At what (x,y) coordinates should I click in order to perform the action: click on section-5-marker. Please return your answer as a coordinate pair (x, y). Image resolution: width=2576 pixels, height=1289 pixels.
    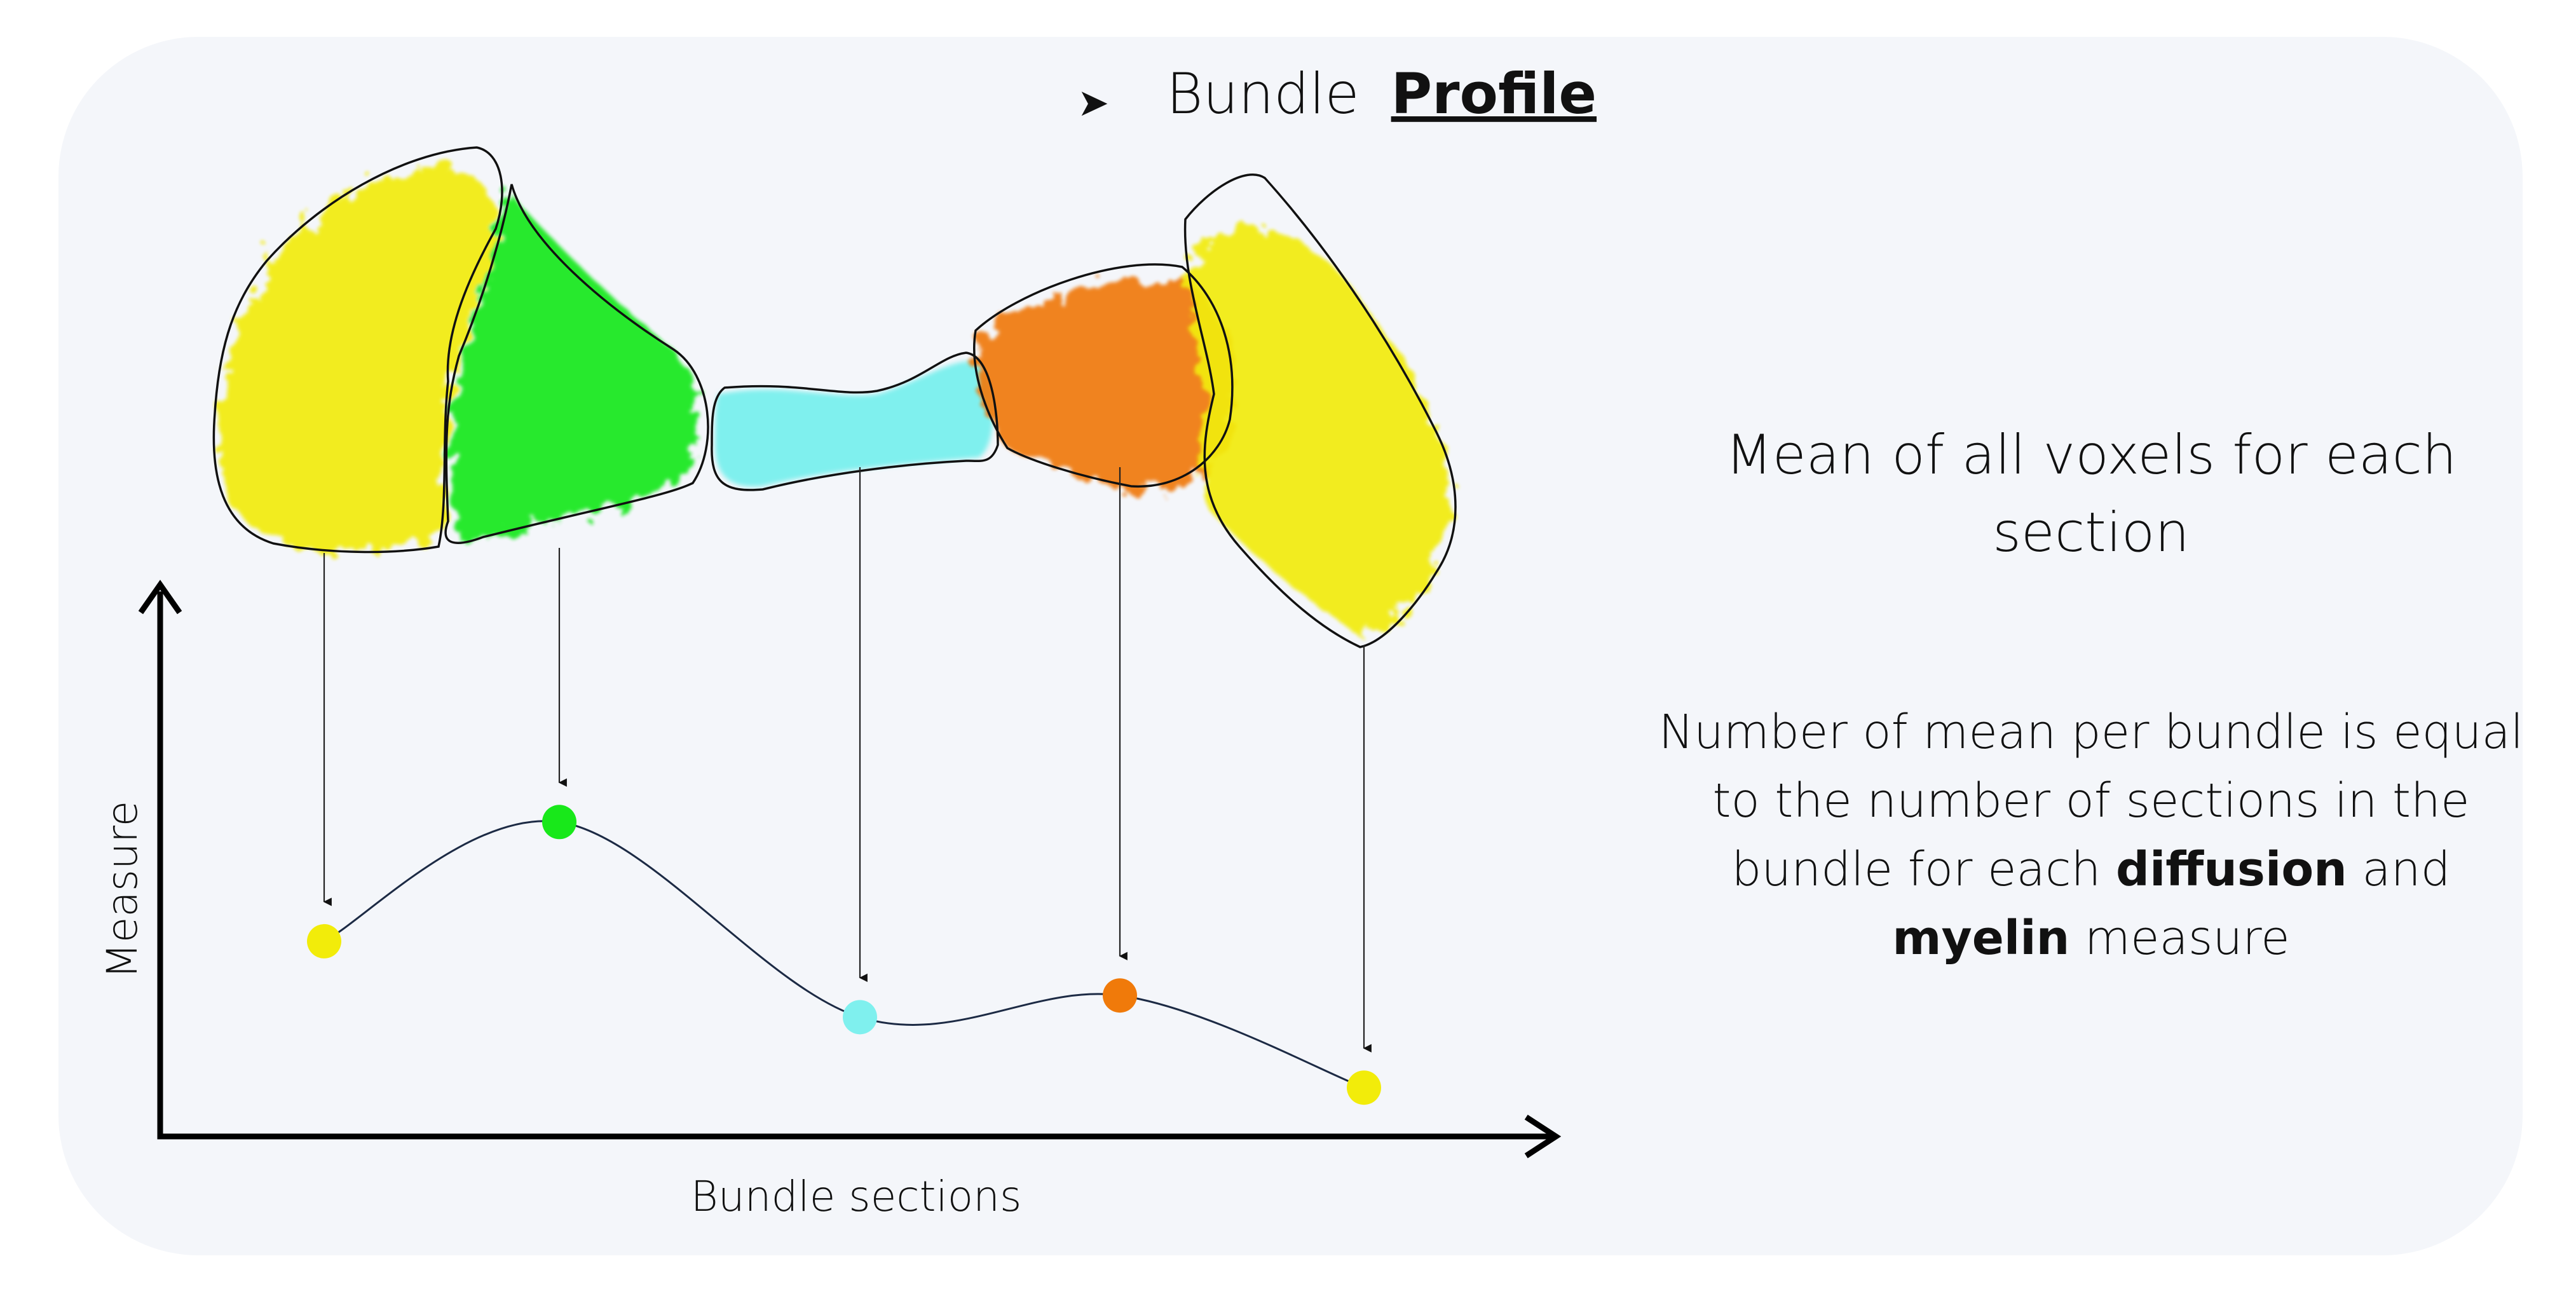
    Looking at the image, I should click on (1364, 1087).